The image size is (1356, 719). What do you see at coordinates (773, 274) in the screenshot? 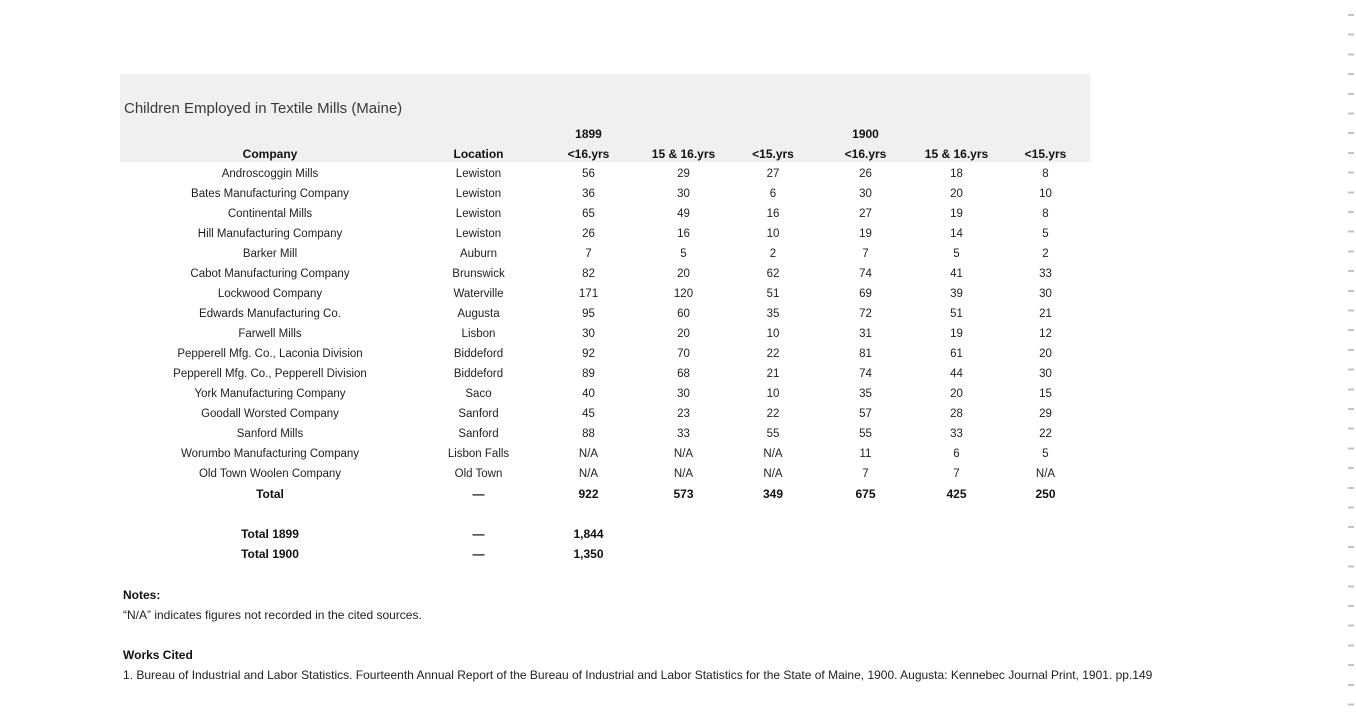
I see `value-cell-1899-under15: 62` at bounding box center [773, 274].